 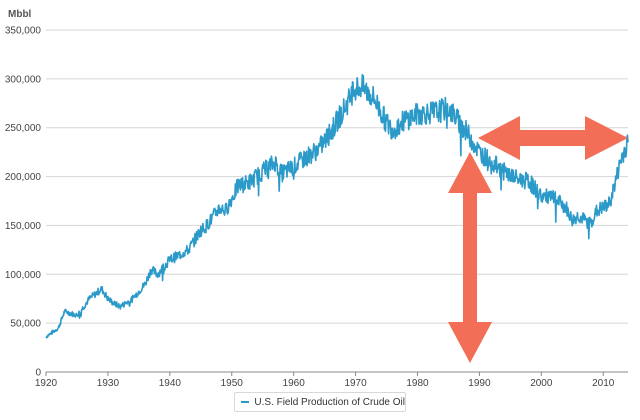 What do you see at coordinates (479, 383) in the screenshot?
I see `x-tick-label: 1990` at bounding box center [479, 383].